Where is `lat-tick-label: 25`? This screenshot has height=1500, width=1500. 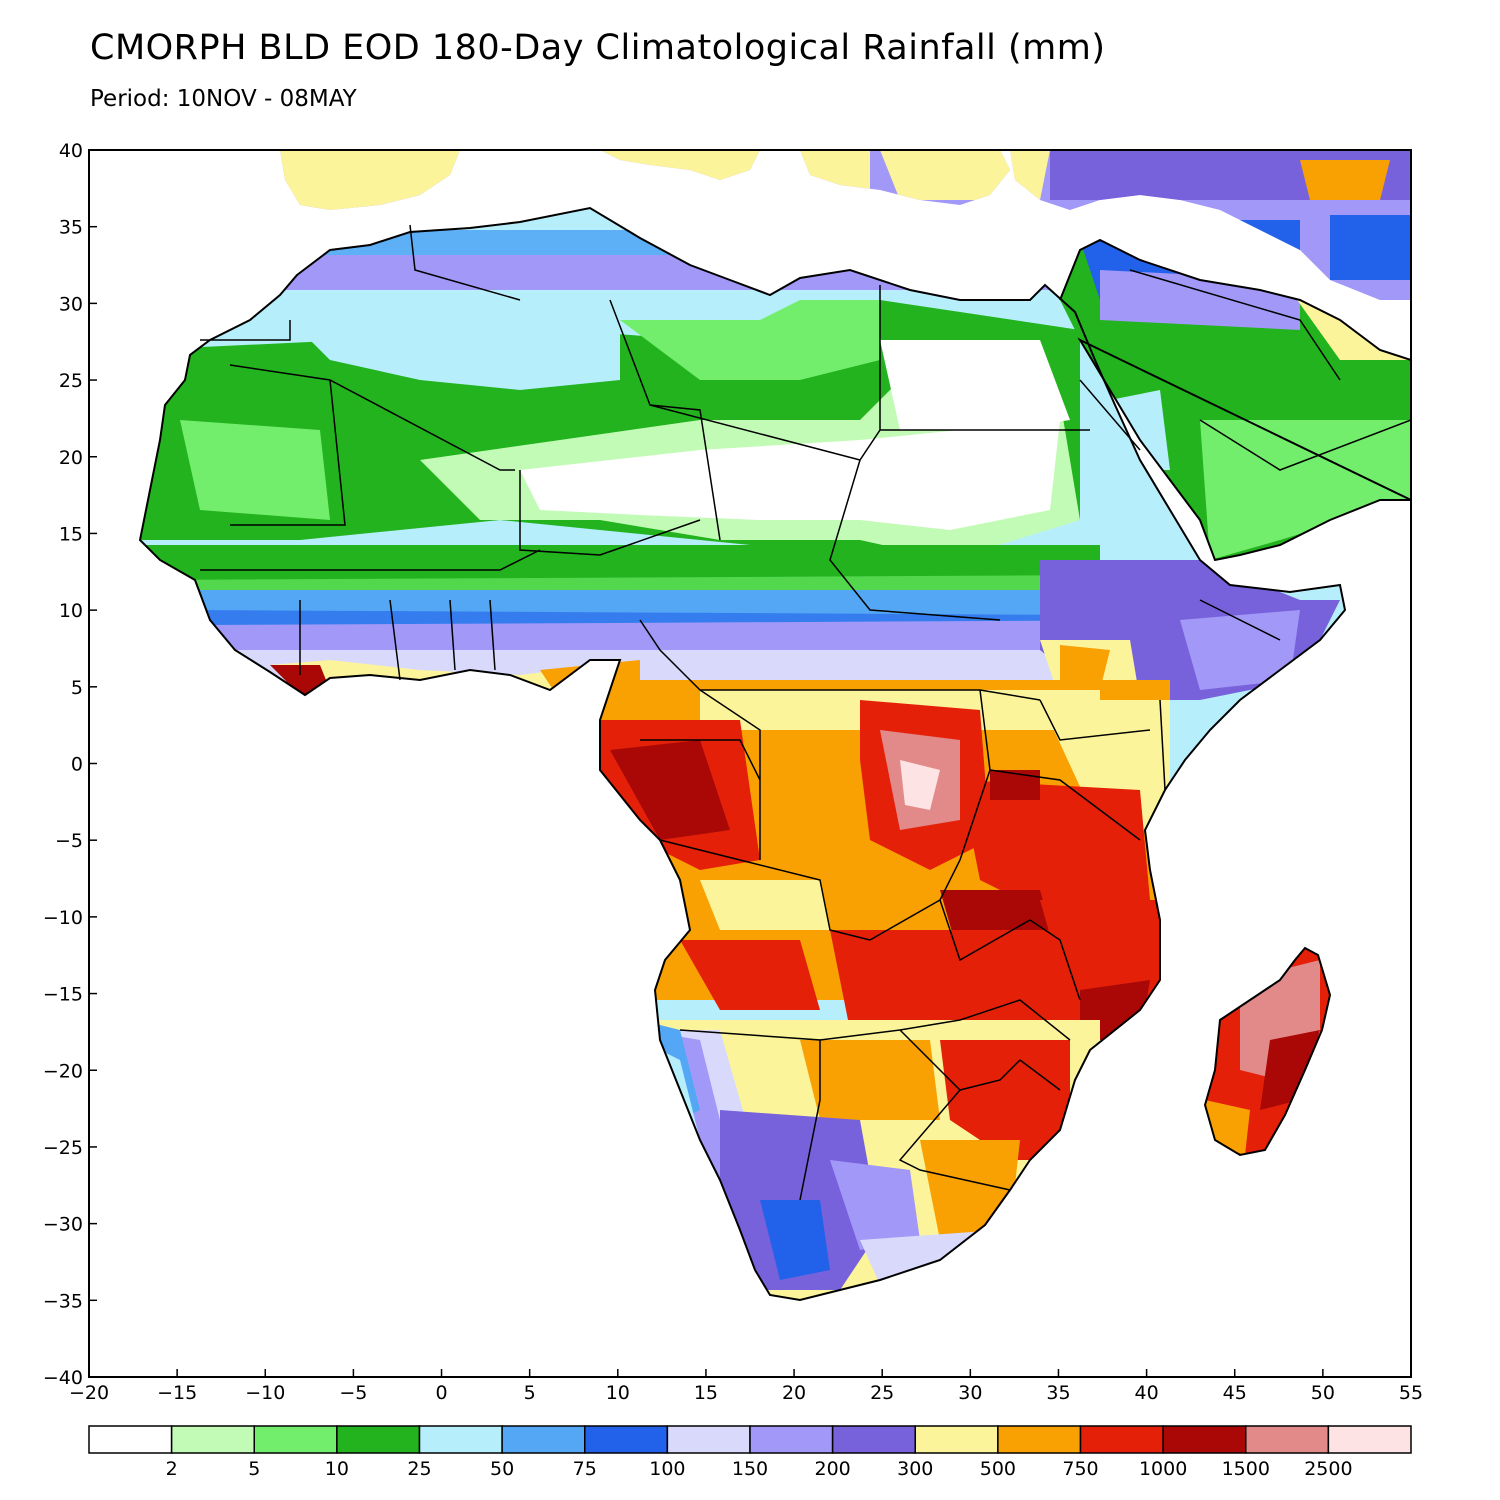 lat-tick-label: 25 is located at coordinates (71, 381).